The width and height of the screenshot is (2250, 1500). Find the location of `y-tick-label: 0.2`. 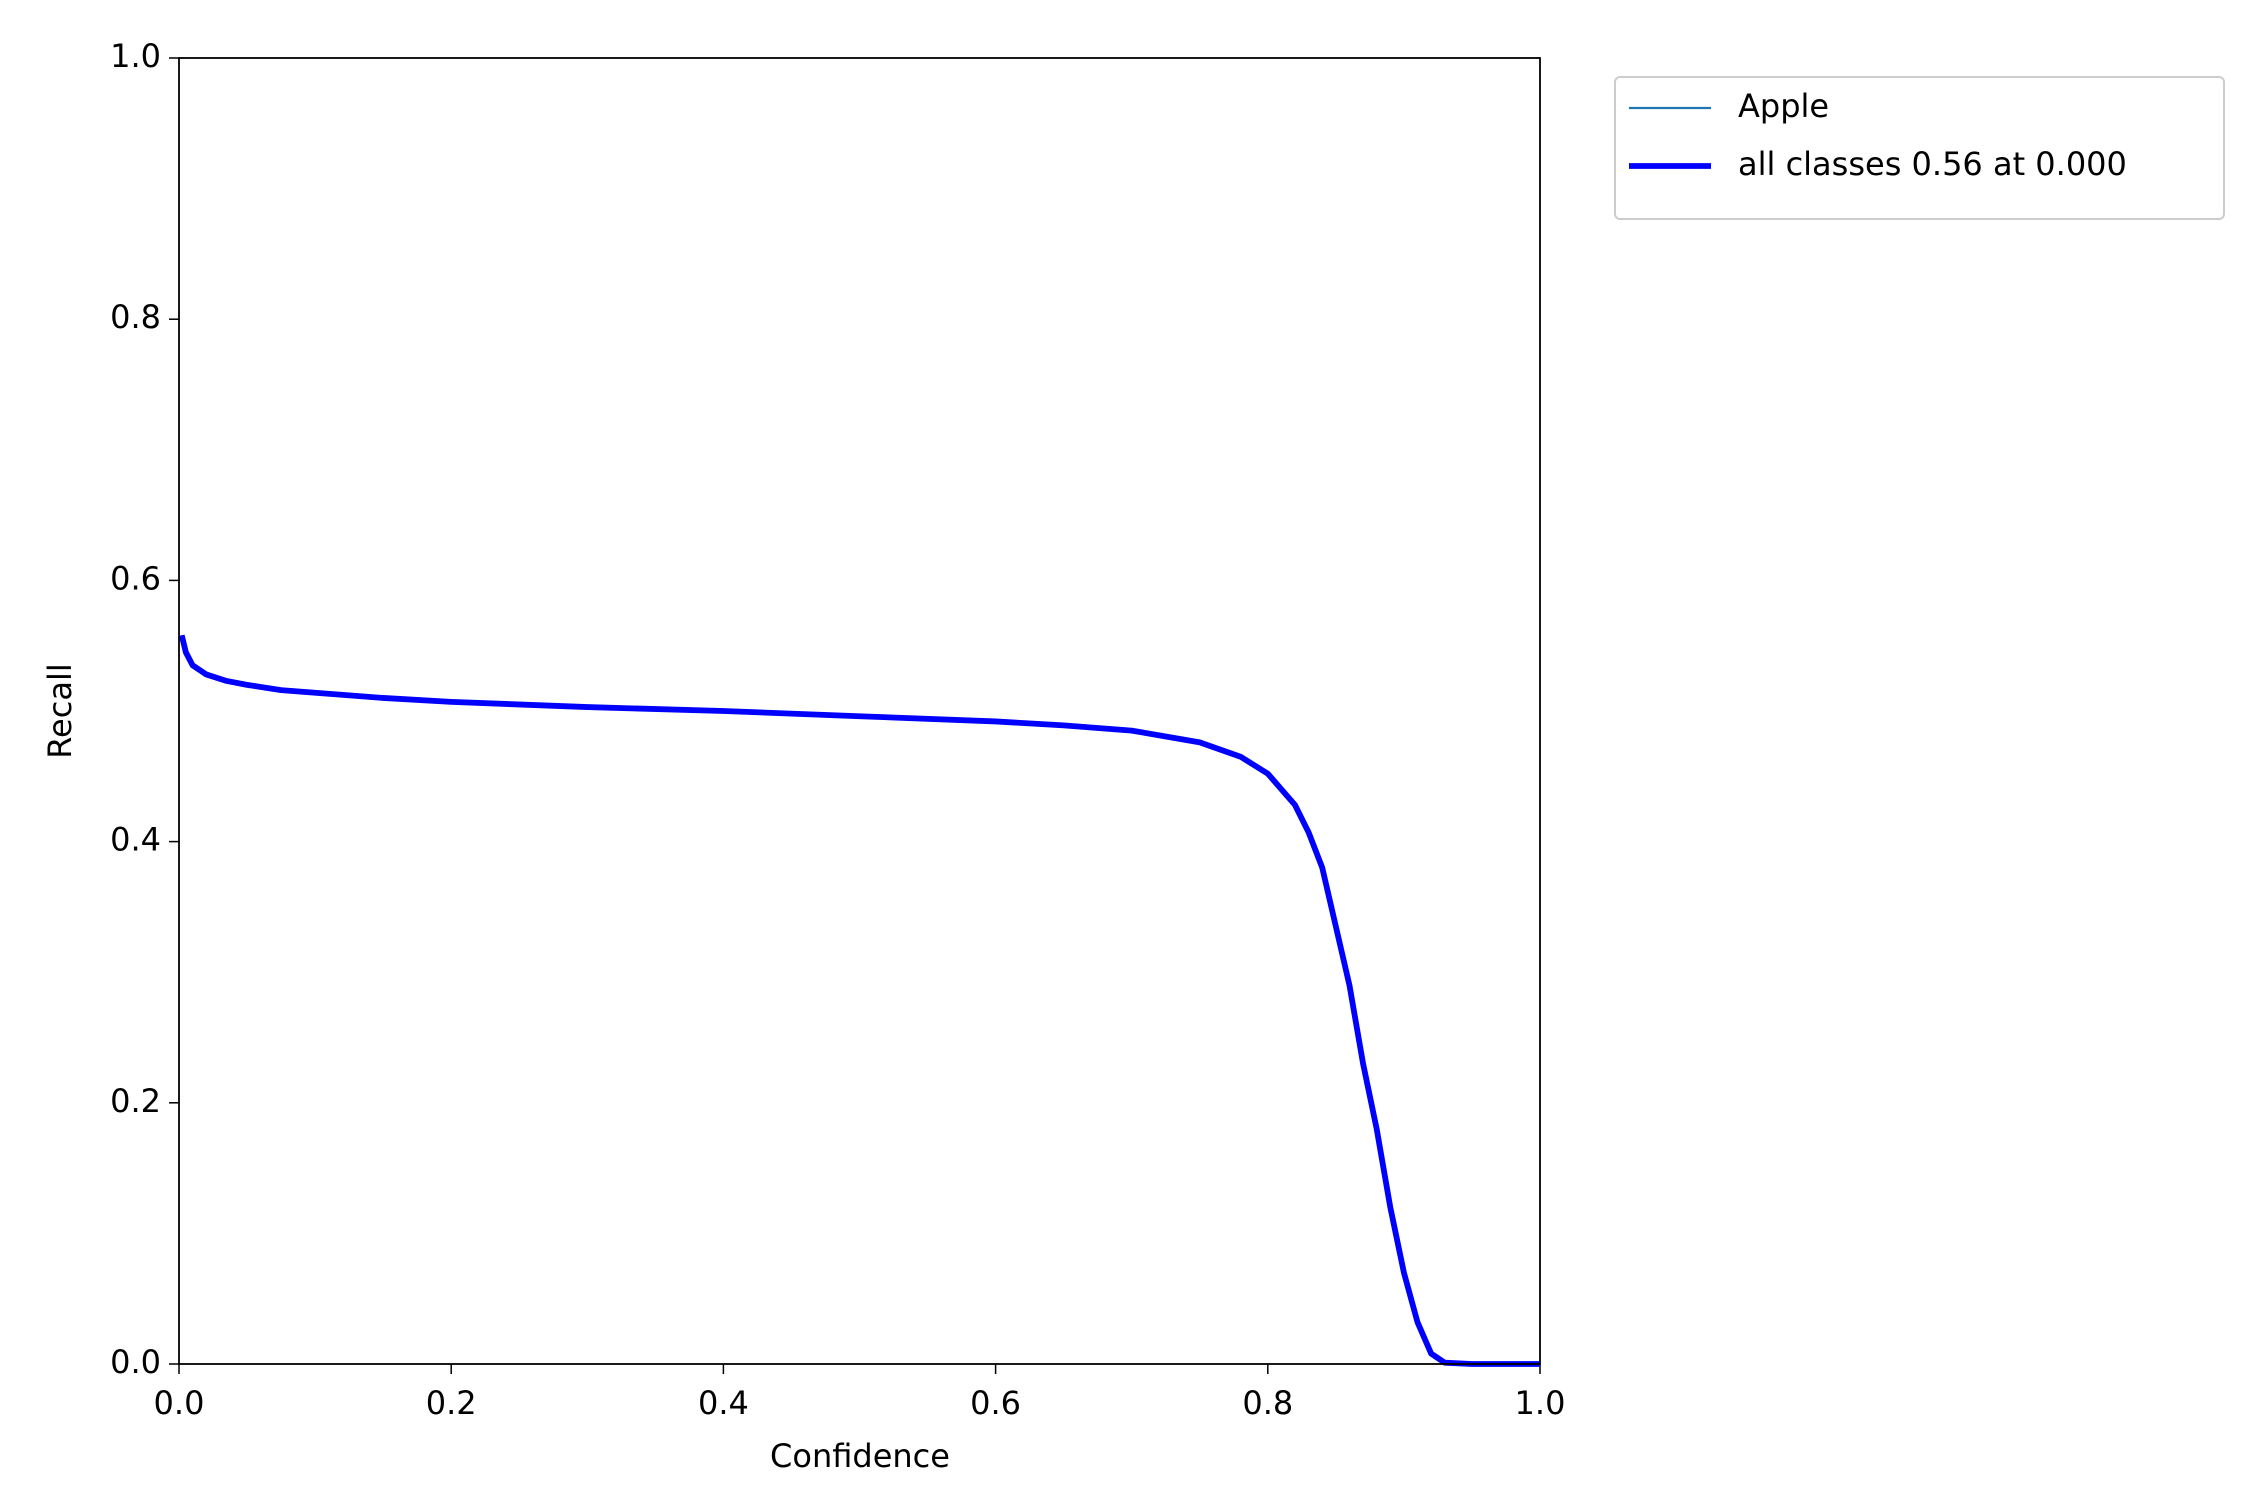

y-tick-label: 0.2 is located at coordinates (135, 1101).